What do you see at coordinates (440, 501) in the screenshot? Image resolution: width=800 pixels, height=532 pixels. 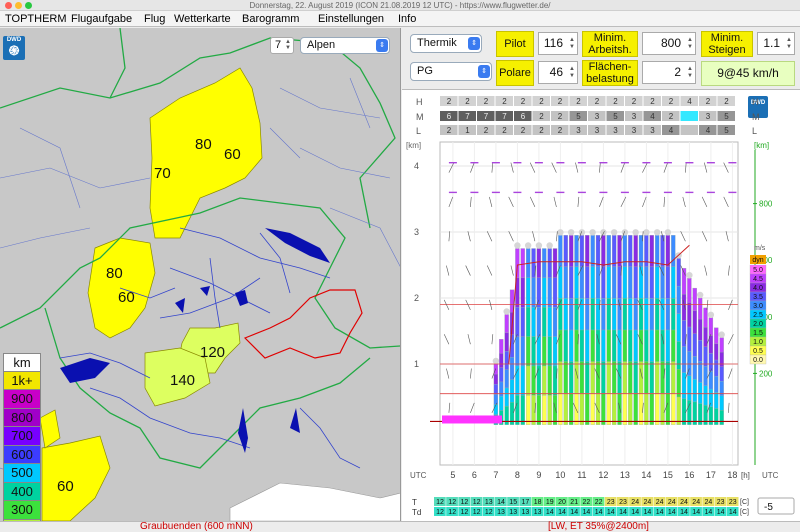 I see `temp-cell` at bounding box center [440, 501].